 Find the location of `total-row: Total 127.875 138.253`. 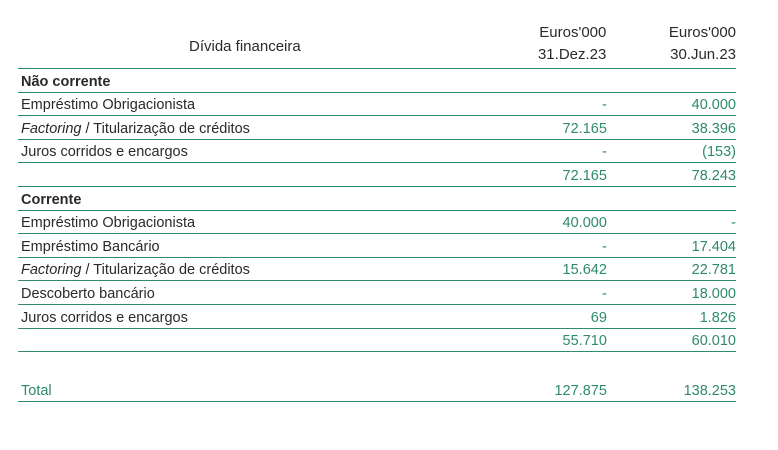

total-row: Total 127.875 138.253 is located at coordinates (377, 389).